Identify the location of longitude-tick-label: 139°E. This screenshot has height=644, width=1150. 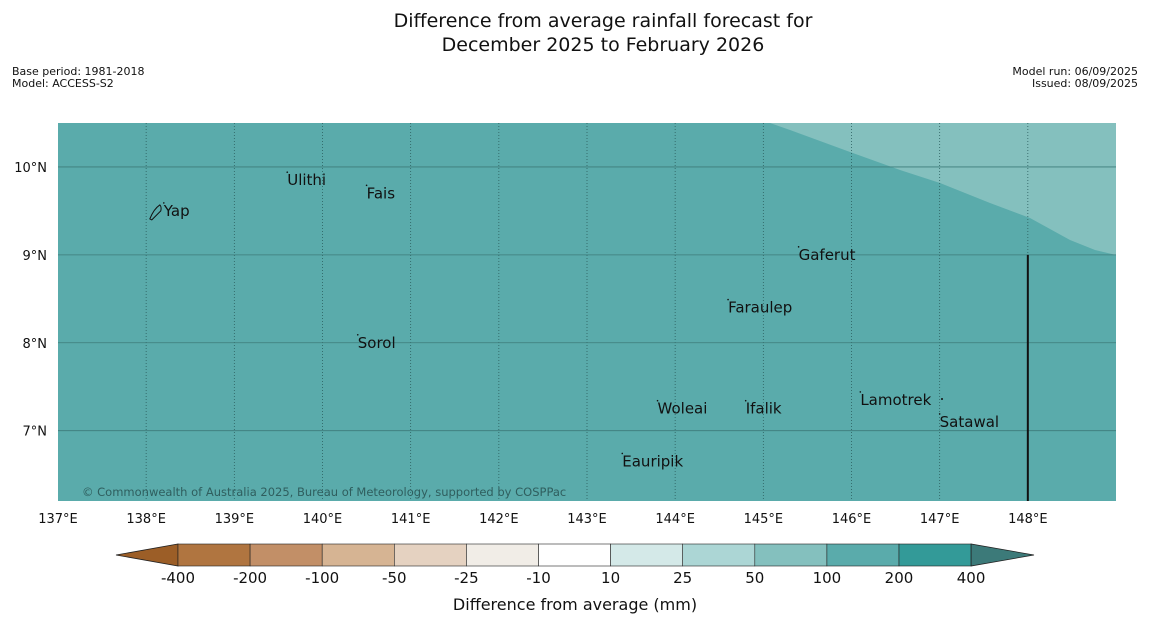
(235, 519).